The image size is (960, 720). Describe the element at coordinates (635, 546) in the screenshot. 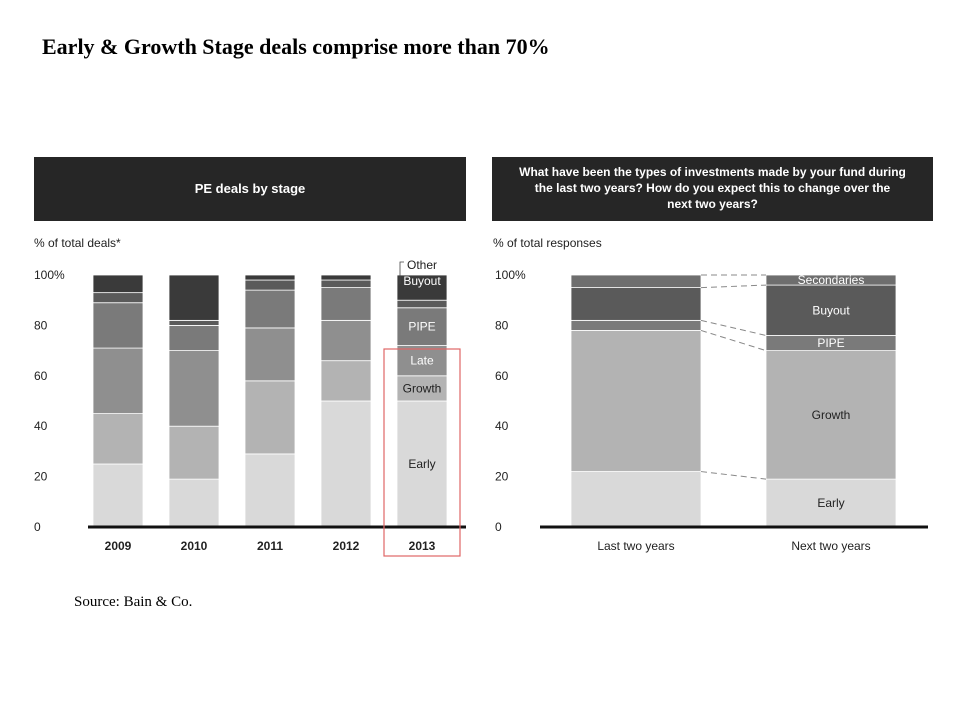

I see `x-tick-label: Last two years` at that location.